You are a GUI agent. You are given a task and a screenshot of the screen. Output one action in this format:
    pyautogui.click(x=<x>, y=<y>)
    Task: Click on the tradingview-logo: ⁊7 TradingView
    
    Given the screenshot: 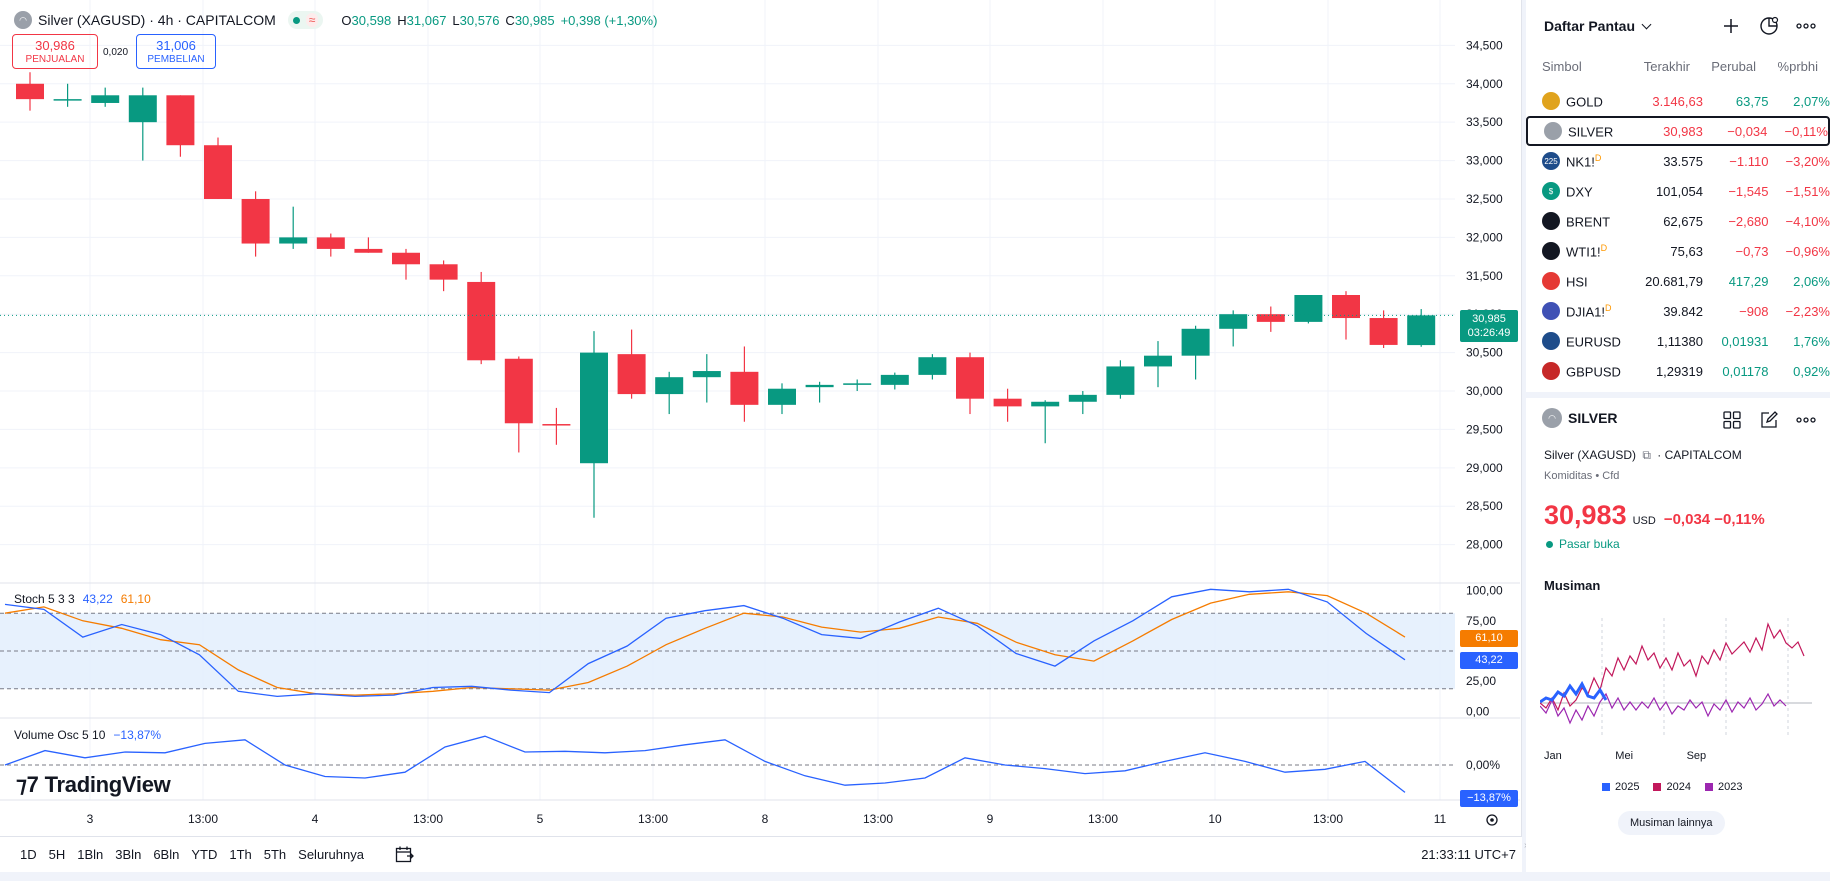 What is the action you would take?
    pyautogui.click(x=93, y=785)
    